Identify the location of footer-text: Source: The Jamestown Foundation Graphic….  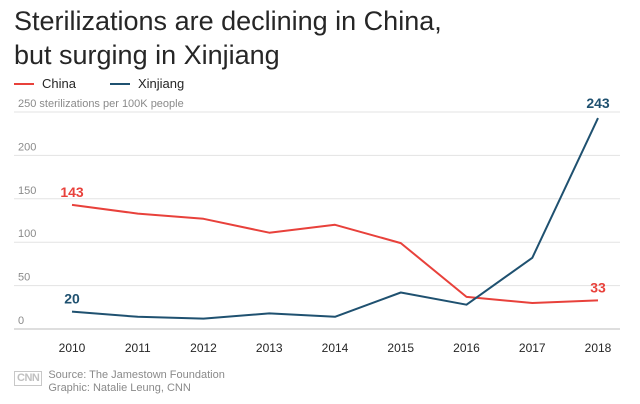
(136, 382).